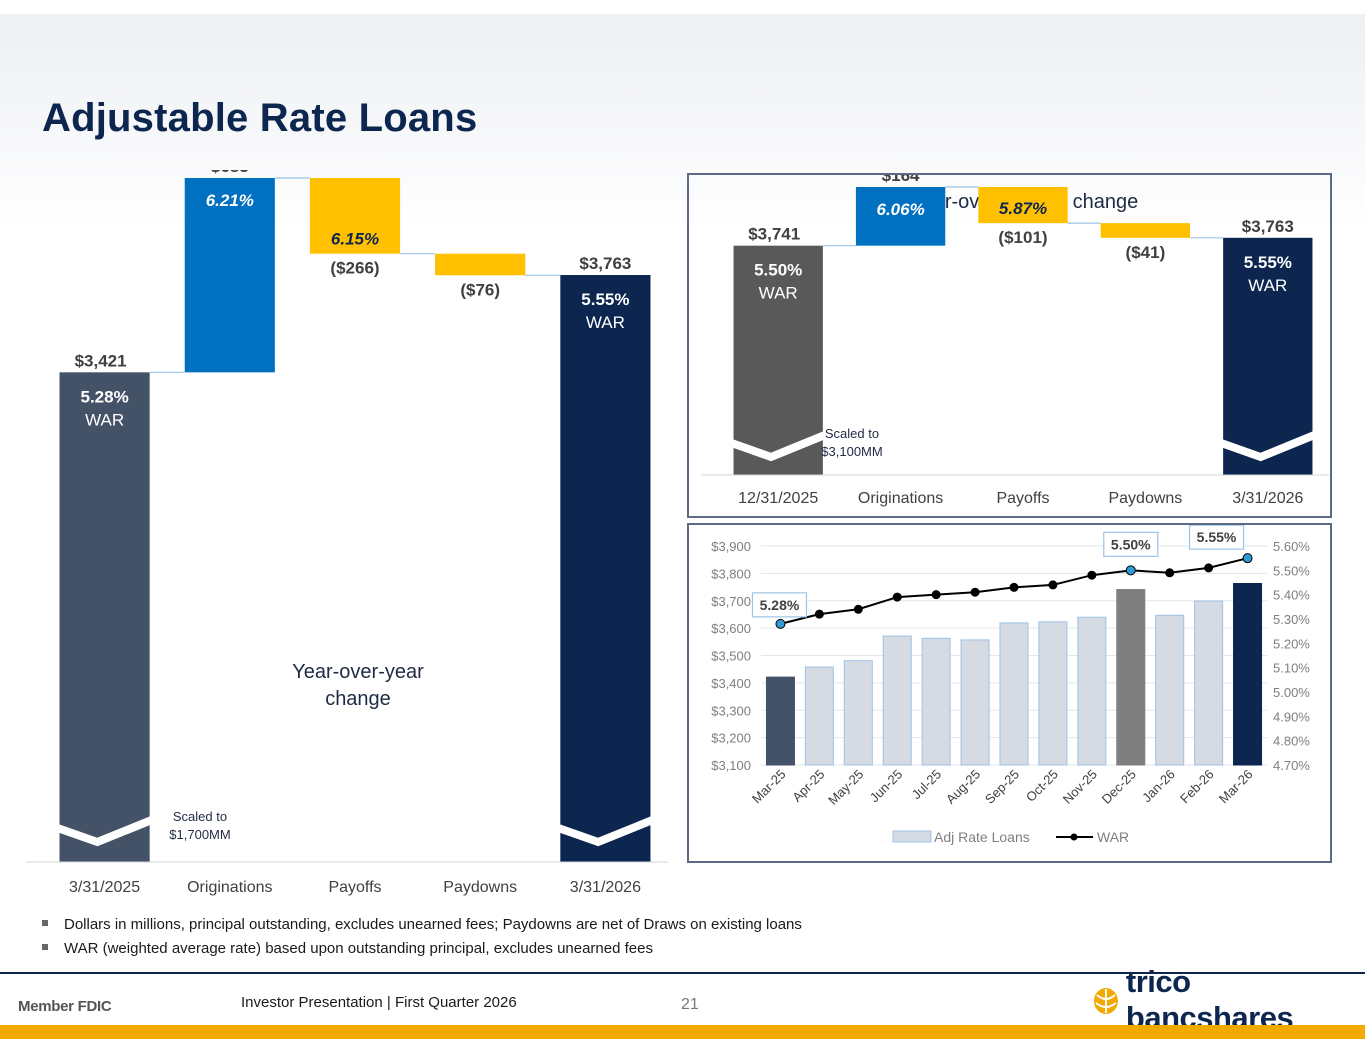  What do you see at coordinates (731, 765) in the screenshot?
I see `y-tick-label: $3,100` at bounding box center [731, 765].